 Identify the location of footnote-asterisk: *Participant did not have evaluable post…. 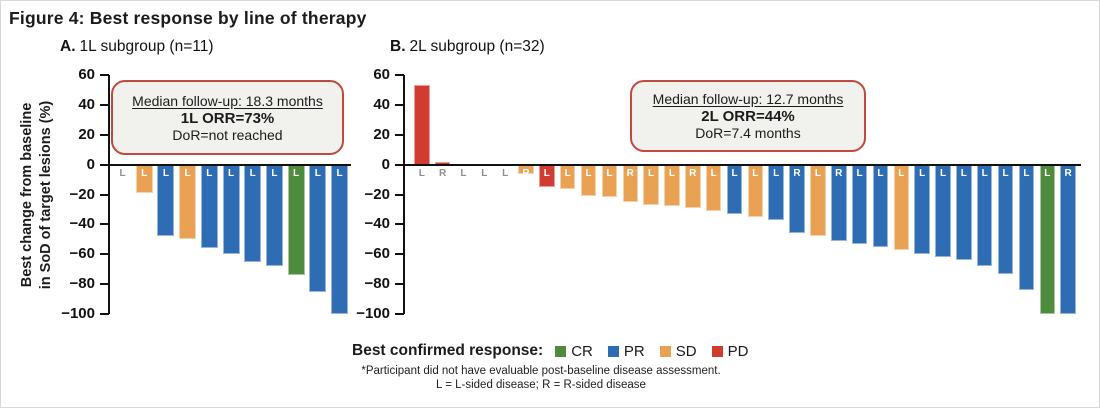
(541, 371).